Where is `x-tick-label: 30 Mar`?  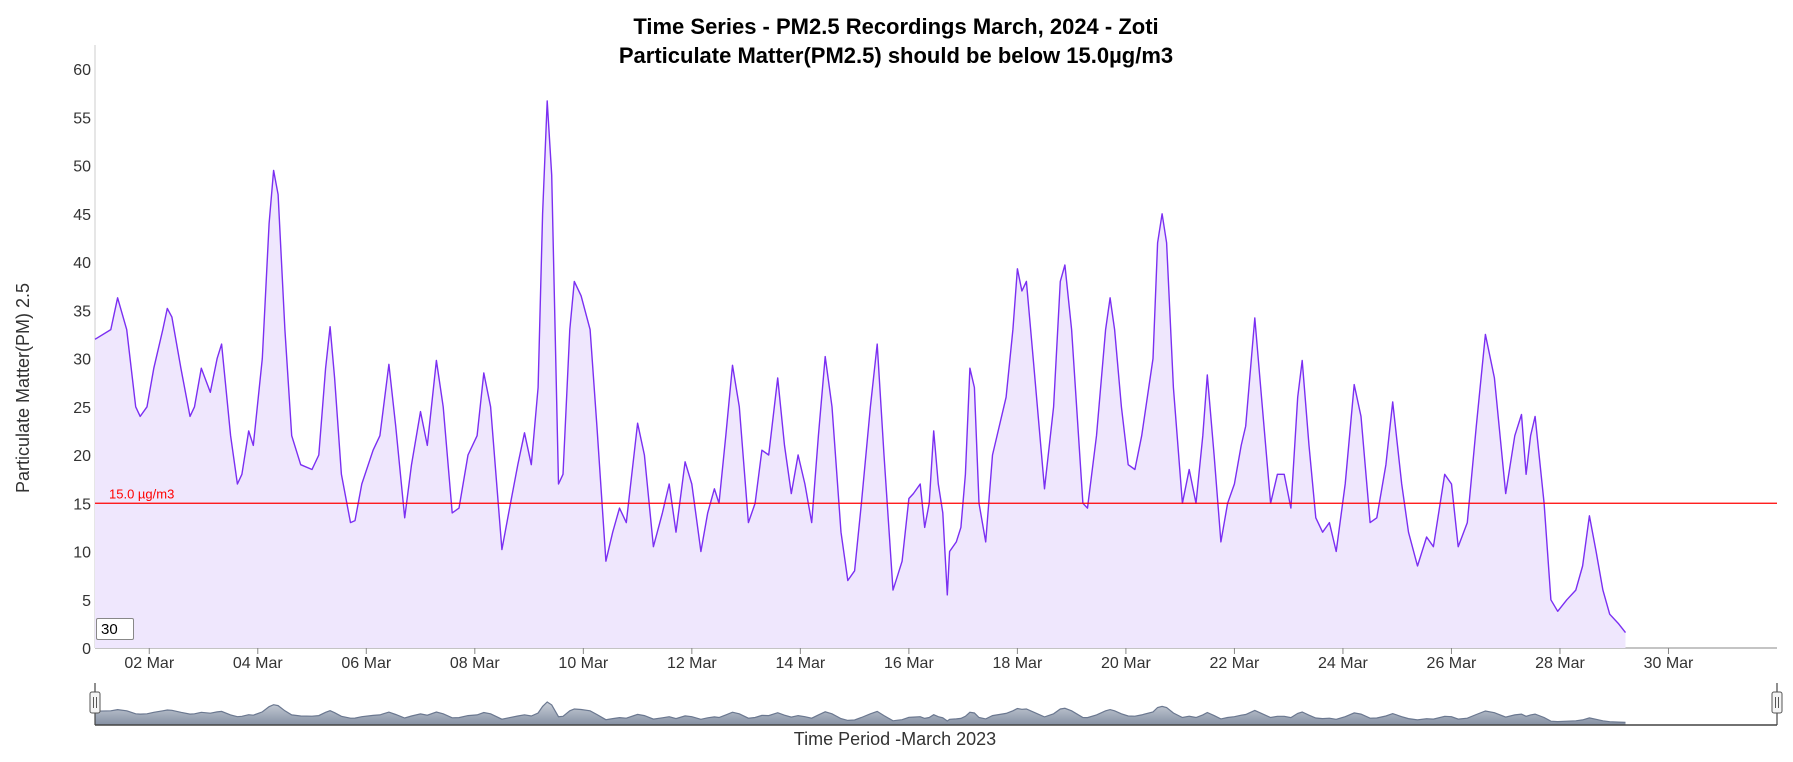 x-tick-label: 30 Mar is located at coordinates (1669, 663).